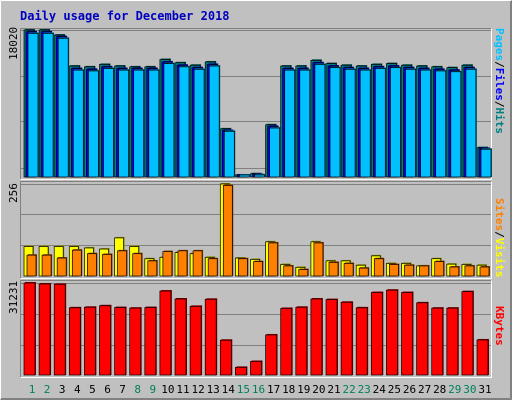  Describe the element at coordinates (32, 389) in the screenshot. I see `x-tick-1: 1` at that location.